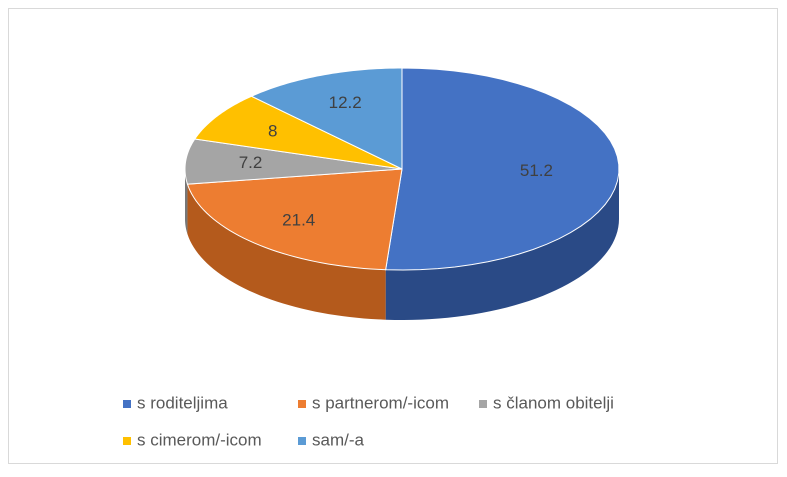 This screenshot has width=787, height=477. I want to click on legend-label: s roditeljima, so click(182, 402).